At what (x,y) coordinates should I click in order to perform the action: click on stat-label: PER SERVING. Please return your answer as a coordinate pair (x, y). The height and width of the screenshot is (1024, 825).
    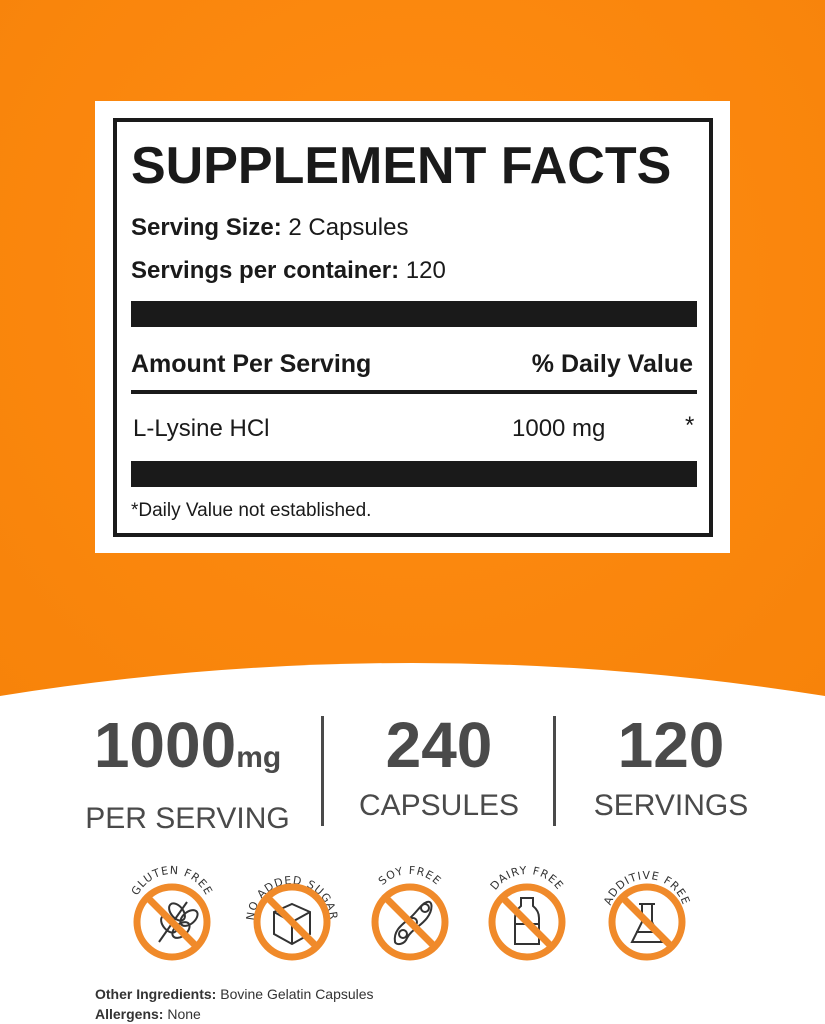
    Looking at the image, I should click on (187, 818).